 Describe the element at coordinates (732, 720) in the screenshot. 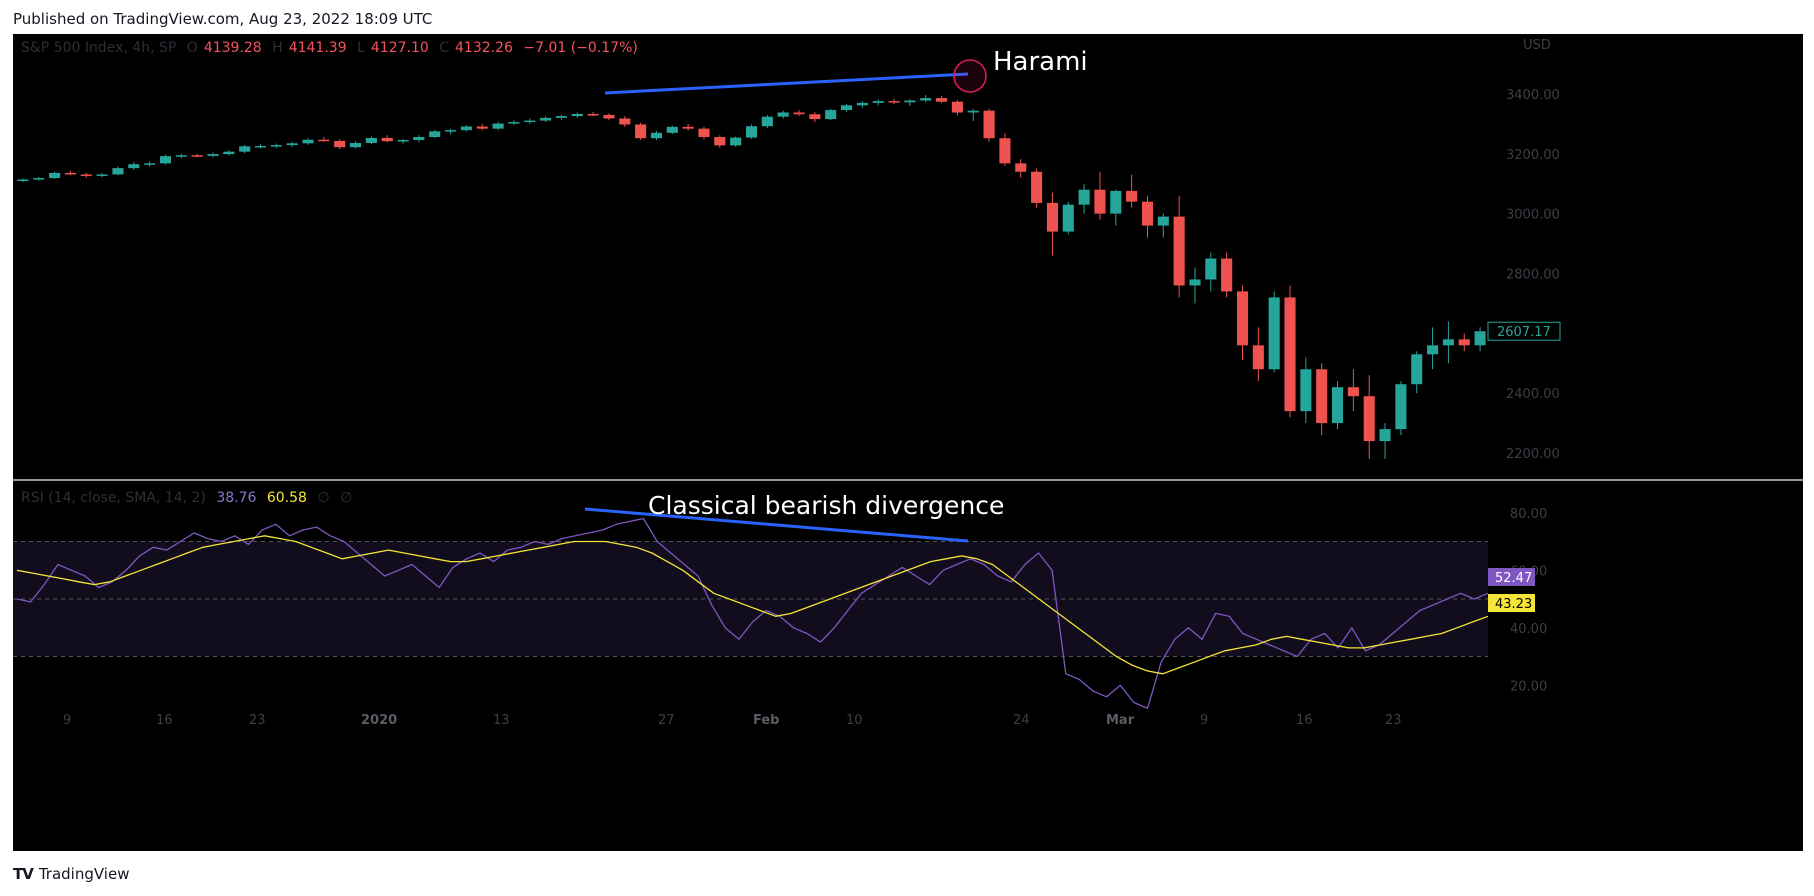

I see `time-axis: 9 16 23 2020 13 27 Feb 10 24 Mar 9 16 23` at that location.